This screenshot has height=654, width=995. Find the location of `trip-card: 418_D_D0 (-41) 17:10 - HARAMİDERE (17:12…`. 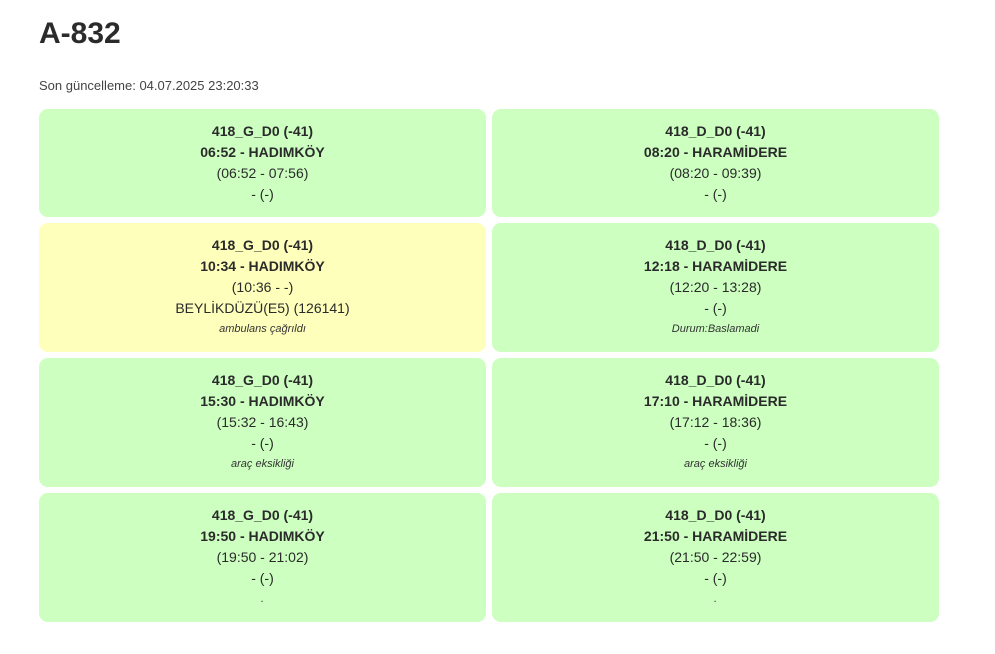

trip-card: 418_D_D0 (-41) 17:10 - HARAMİDERE (17:12… is located at coordinates (715, 422).